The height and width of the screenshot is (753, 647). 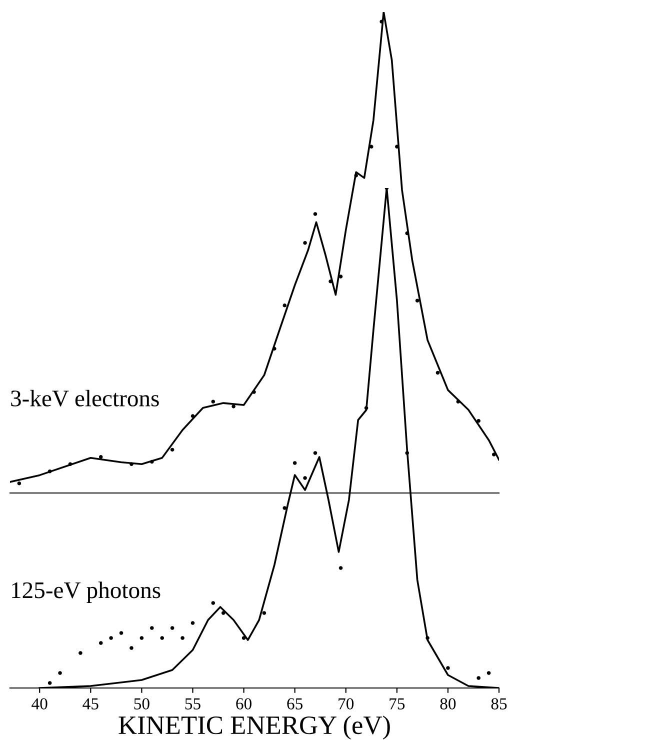 What do you see at coordinates (397, 704) in the screenshot?
I see `x-tick-label: 75` at bounding box center [397, 704].